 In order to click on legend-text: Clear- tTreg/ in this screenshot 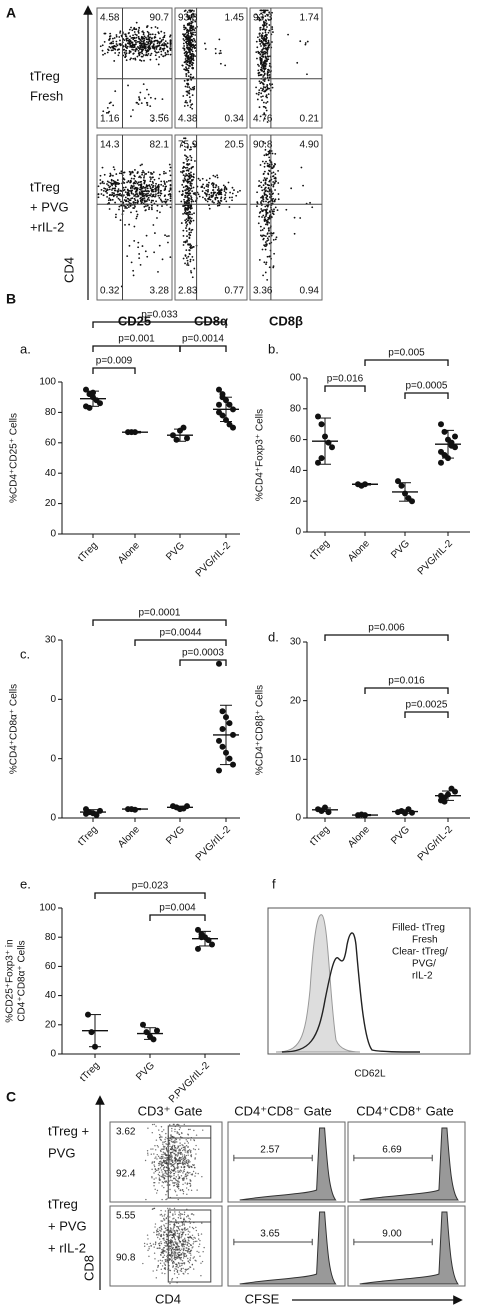, I will do `click(420, 952)`.